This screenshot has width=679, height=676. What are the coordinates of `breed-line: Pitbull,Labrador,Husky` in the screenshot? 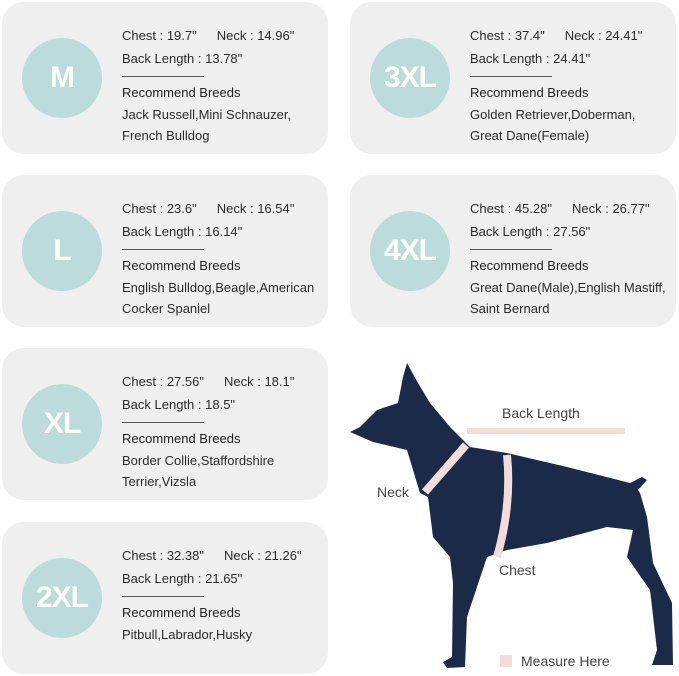 It's located at (187, 634).